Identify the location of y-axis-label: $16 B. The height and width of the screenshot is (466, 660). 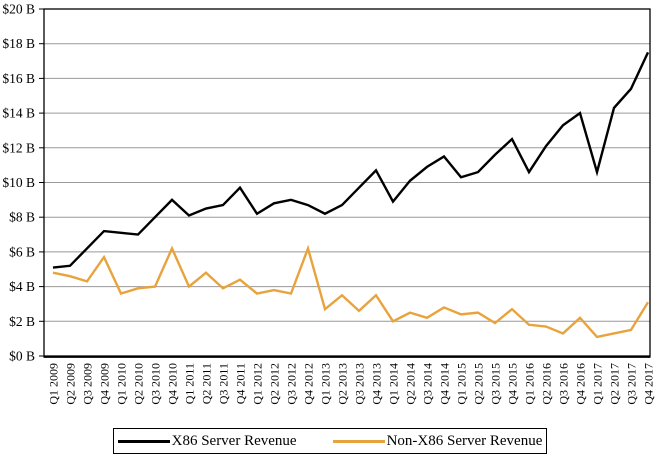
(18, 78).